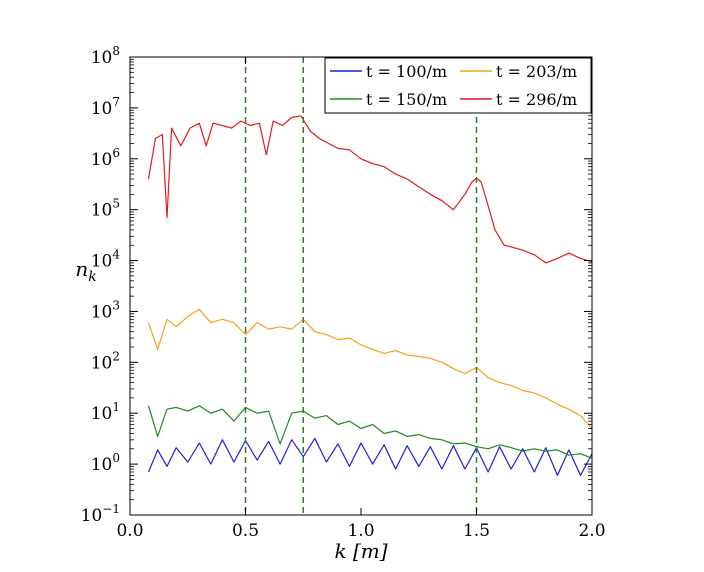 This screenshot has width=704, height=572. What do you see at coordinates (360, 551) in the screenshot?
I see `x-axis-label: k [m]` at bounding box center [360, 551].